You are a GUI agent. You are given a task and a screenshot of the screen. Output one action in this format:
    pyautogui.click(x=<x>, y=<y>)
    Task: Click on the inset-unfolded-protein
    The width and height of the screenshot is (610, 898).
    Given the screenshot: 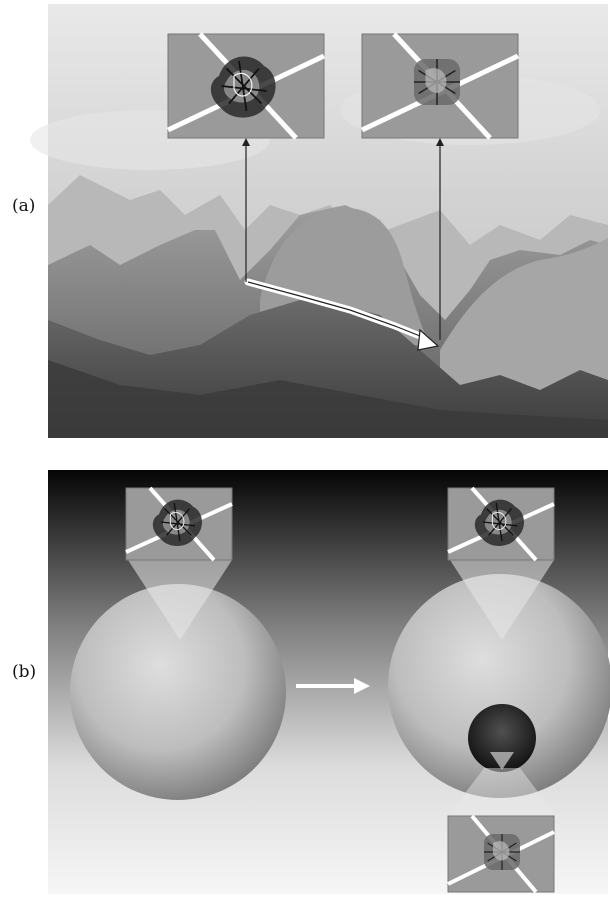 What is the action you would take?
    pyautogui.click(x=246, y=86)
    